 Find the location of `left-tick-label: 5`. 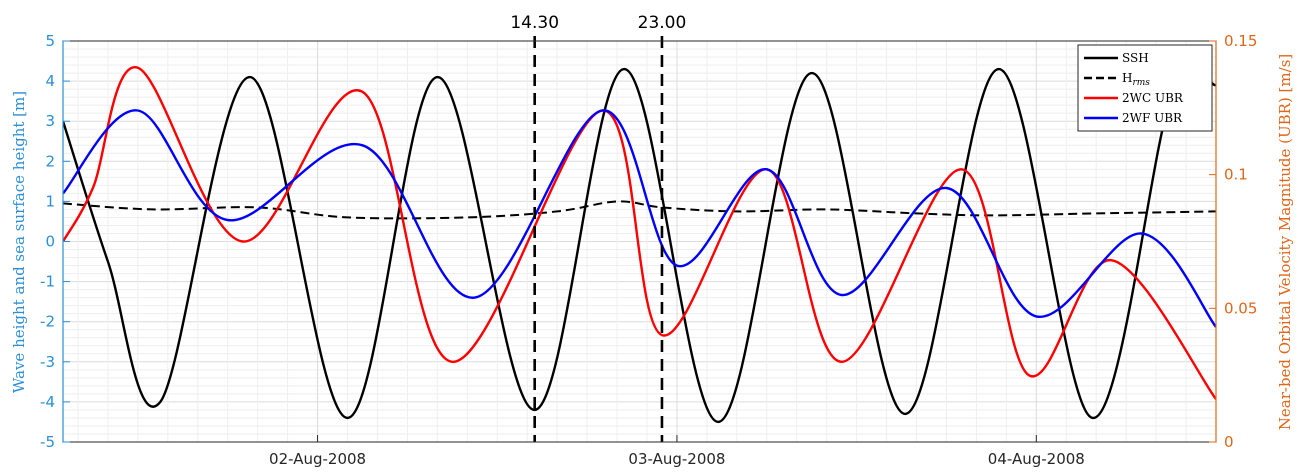

left-tick-label: 5 is located at coordinates (50, 41).